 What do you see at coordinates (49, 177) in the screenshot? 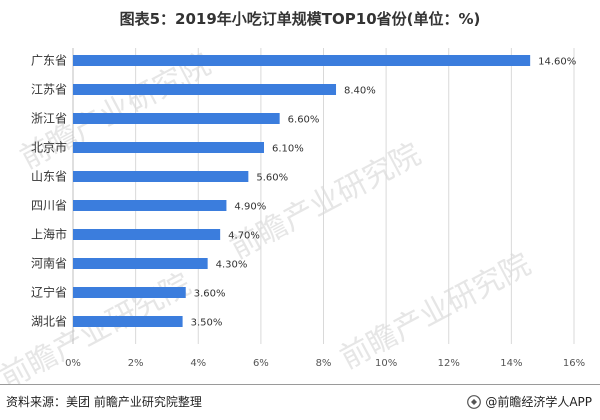
I see `category-label: 山东省` at bounding box center [49, 177].